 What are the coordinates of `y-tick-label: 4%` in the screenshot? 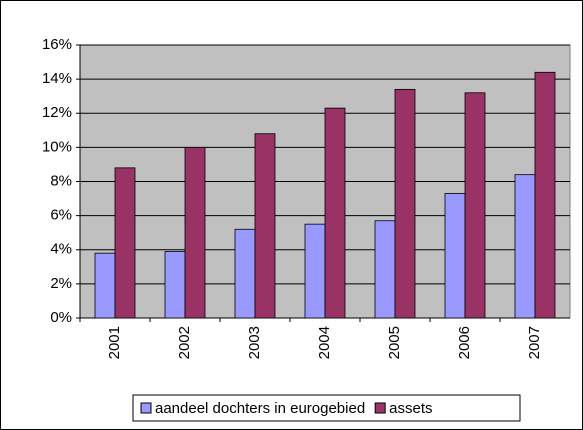 It's located at (61, 249).